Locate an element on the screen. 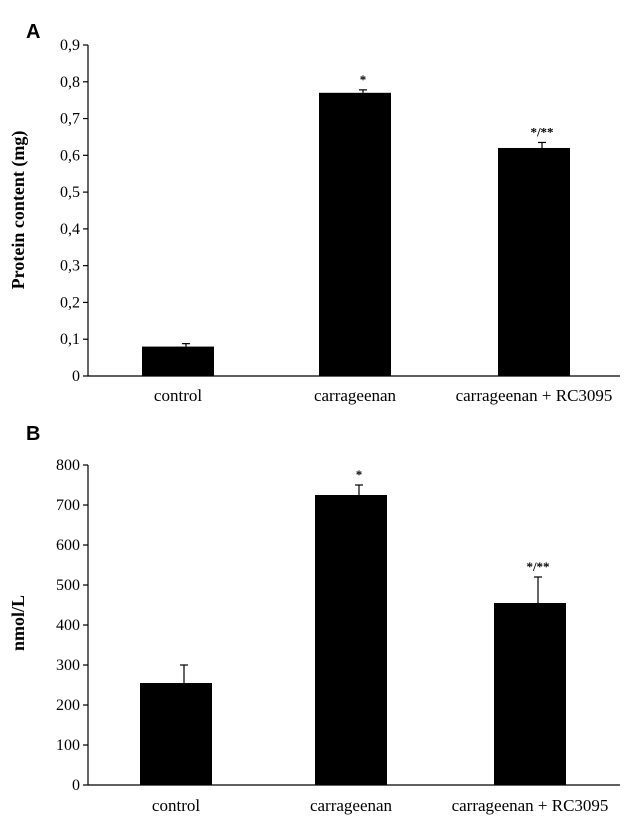 The width and height of the screenshot is (633, 817). panel-a-significance-label: * is located at coordinates (363, 79).